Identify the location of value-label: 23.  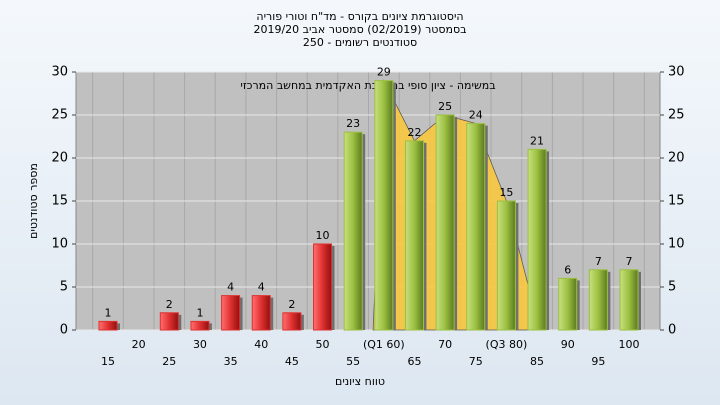
(353, 123).